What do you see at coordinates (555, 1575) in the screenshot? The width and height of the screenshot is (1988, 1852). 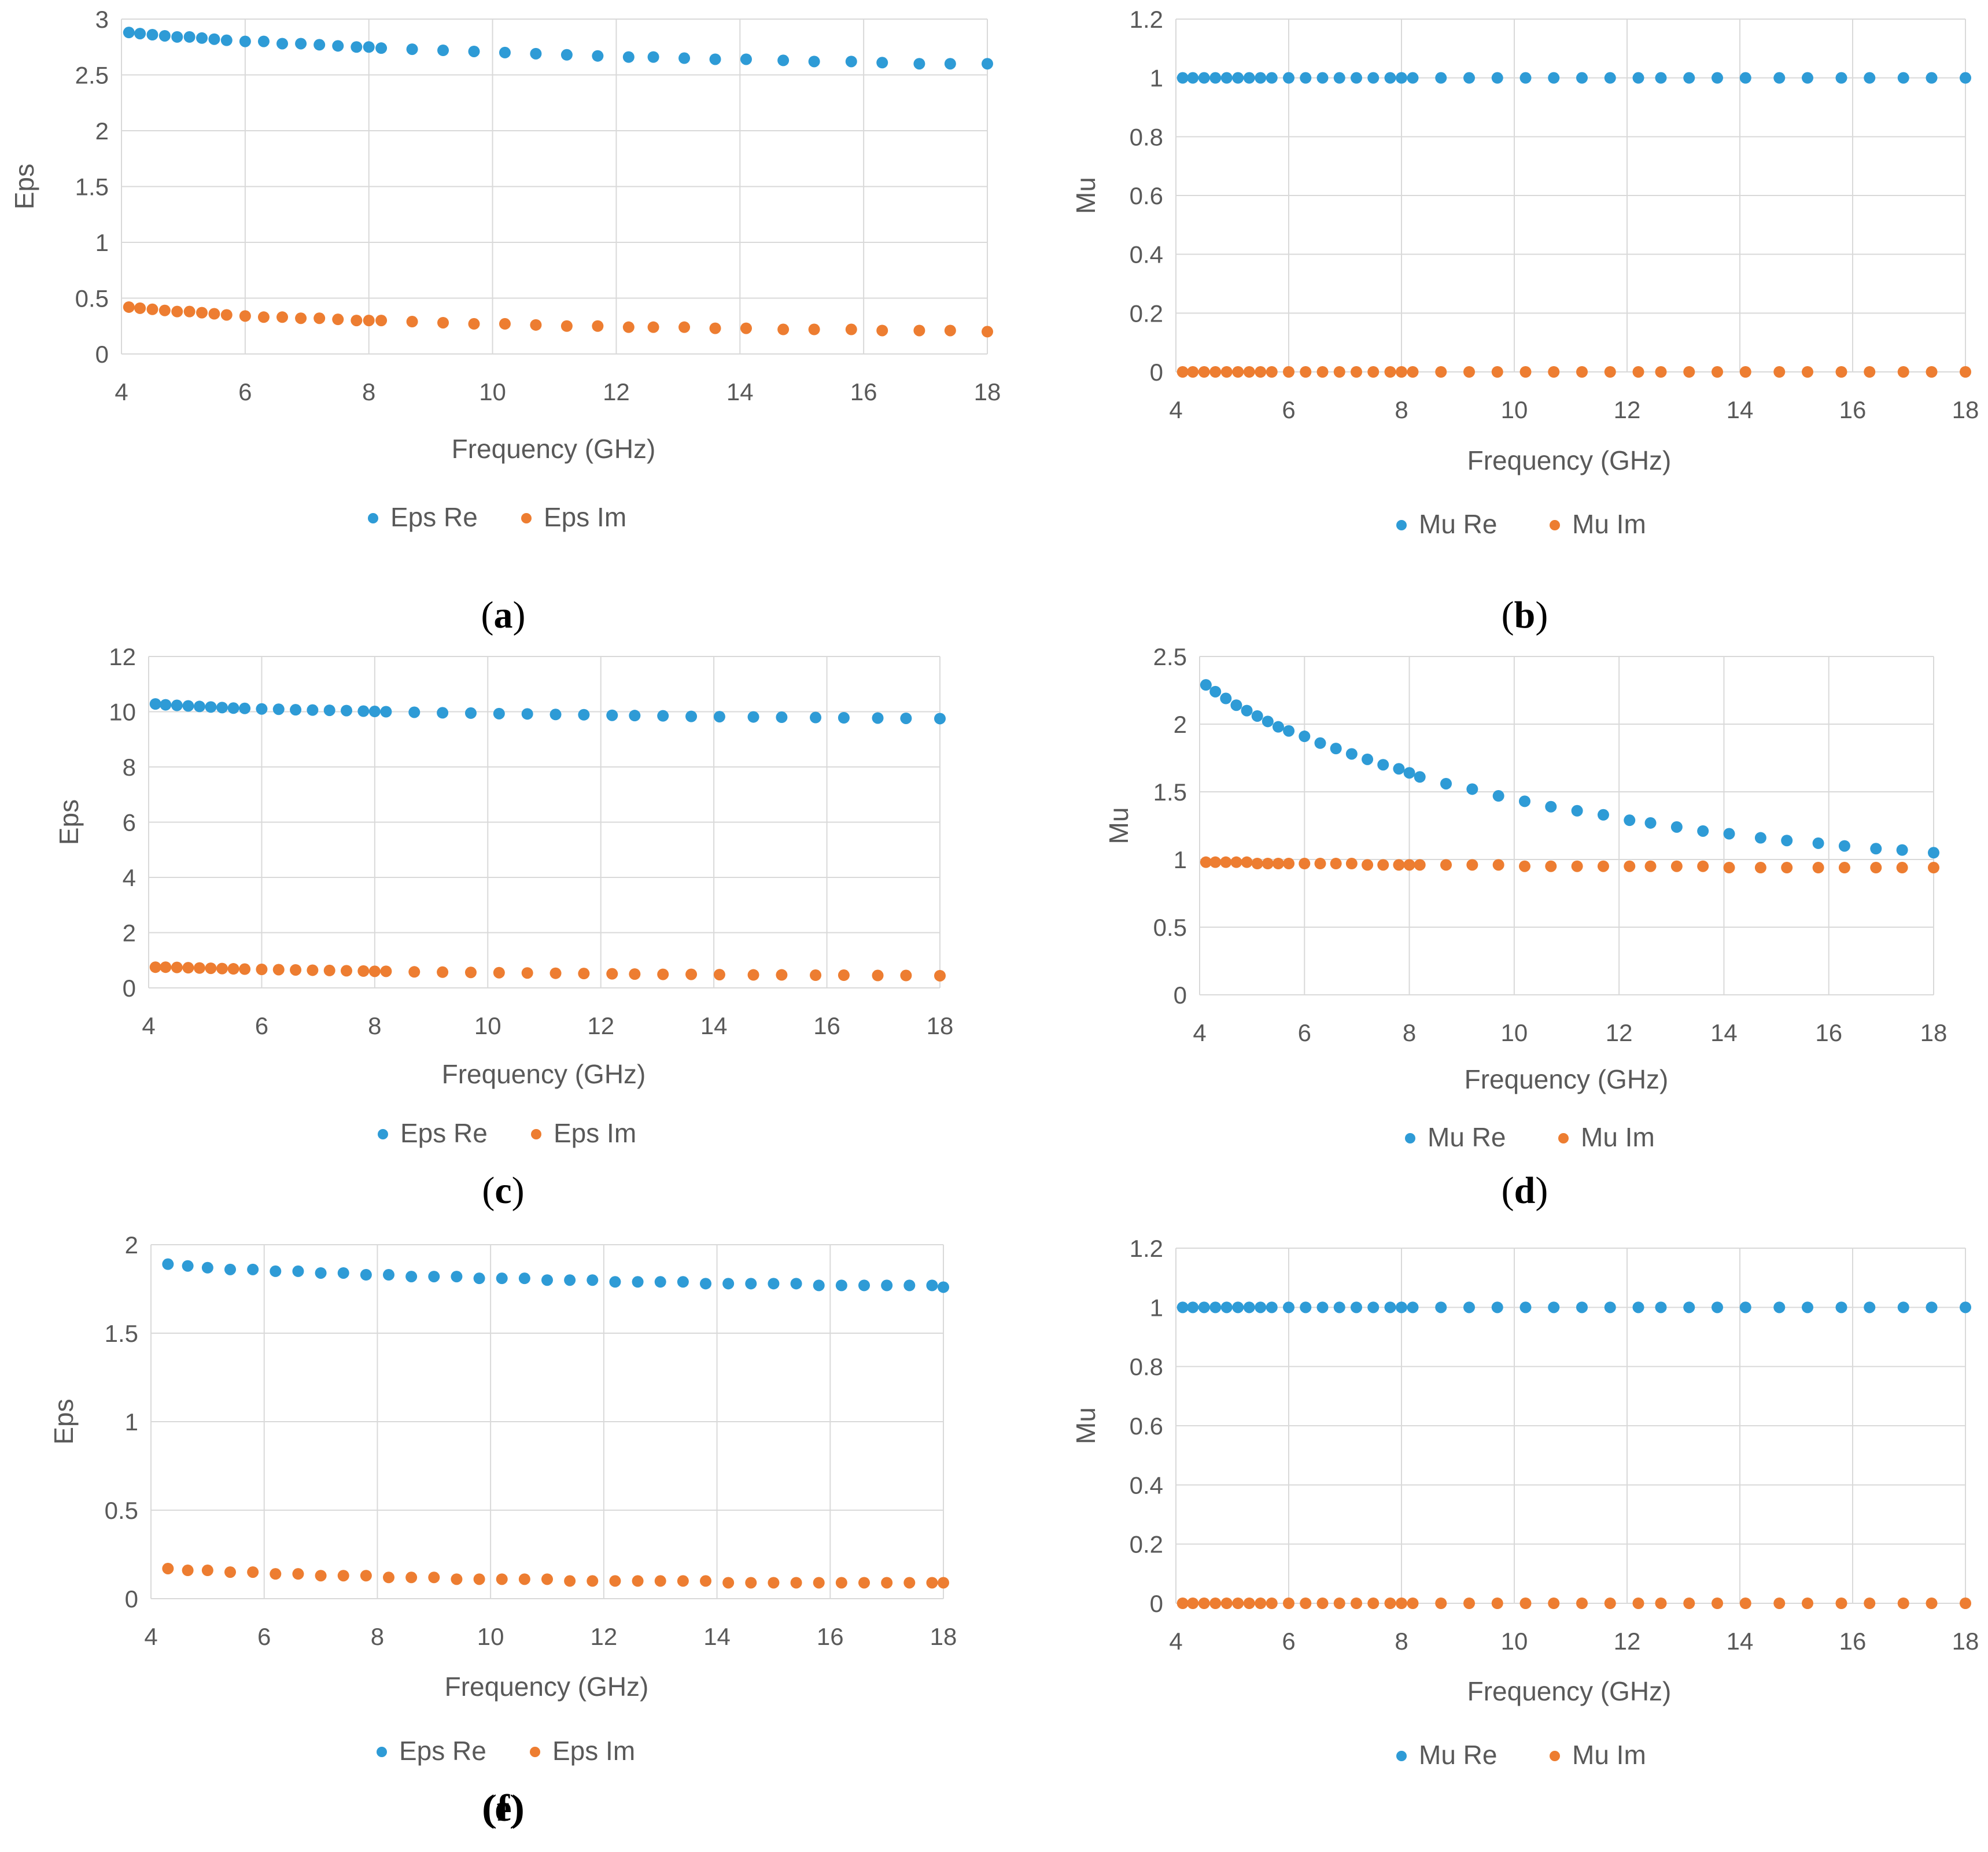 I see `series-eps-im` at bounding box center [555, 1575].